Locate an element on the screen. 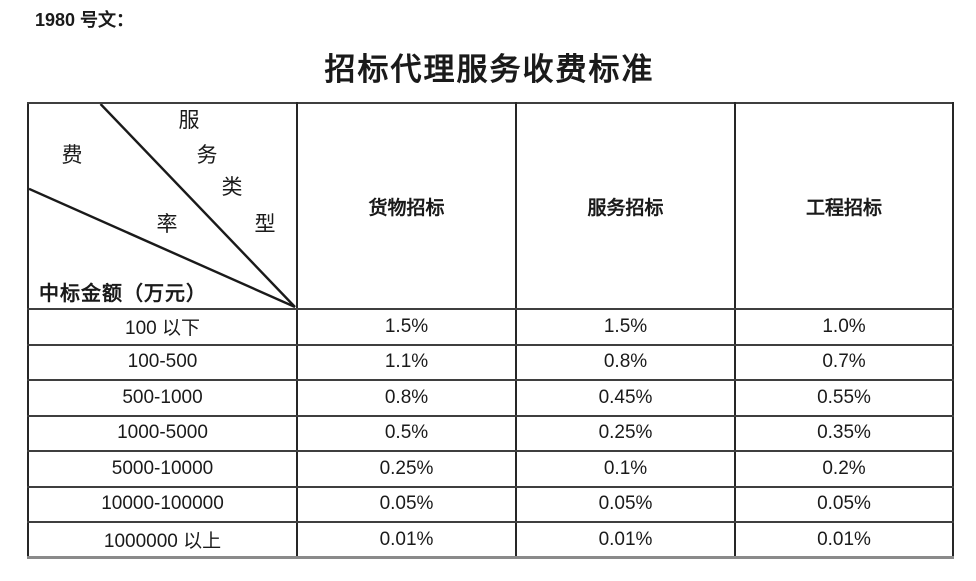 The height and width of the screenshot is (581, 976). column-header-service: 服务招标 is located at coordinates (625, 206).